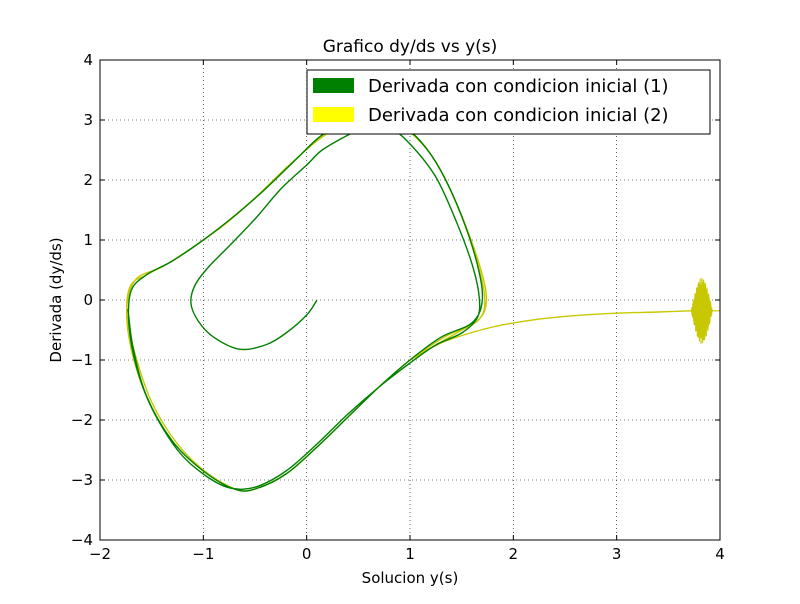 The image size is (800, 604). What do you see at coordinates (720, 554) in the screenshot?
I see `x-tick-label: 4` at bounding box center [720, 554].